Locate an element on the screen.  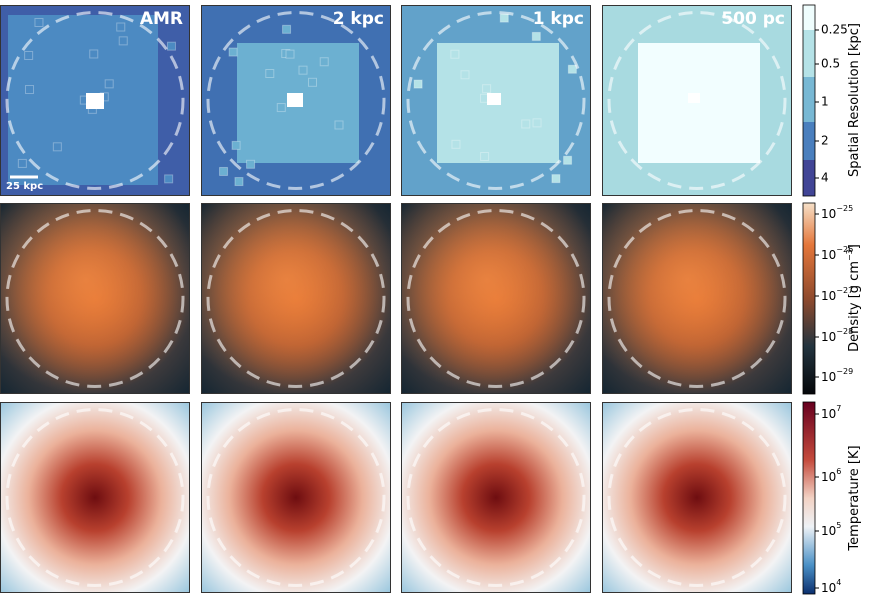
panel-title: 500 pc is located at coordinates (753, 19).